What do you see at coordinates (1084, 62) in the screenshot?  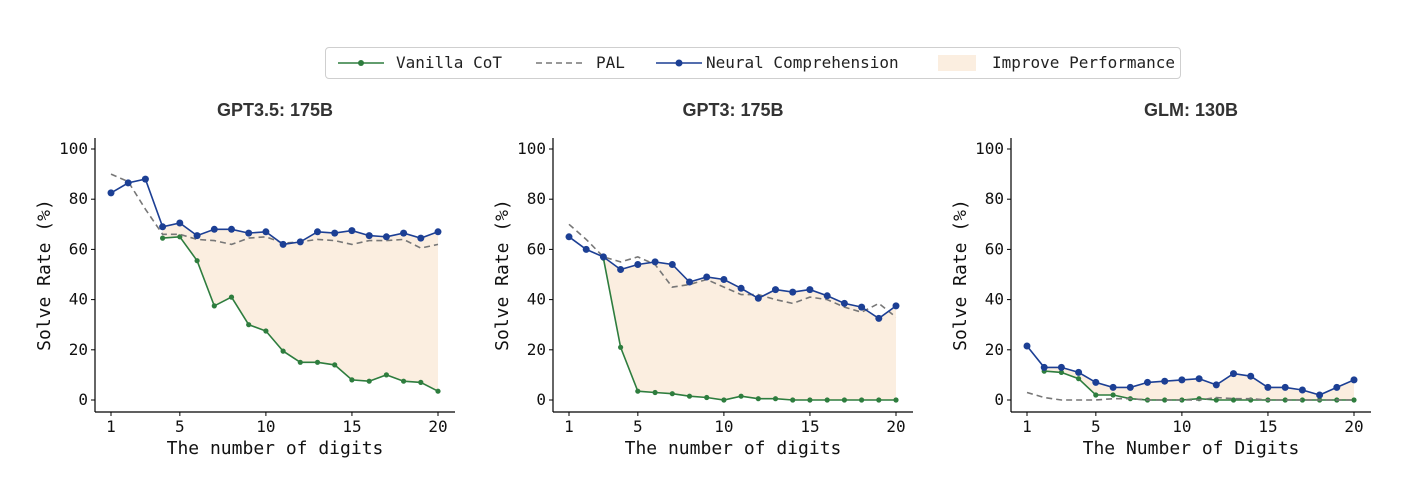 I see `legend-label: Improve Performance` at bounding box center [1084, 62].